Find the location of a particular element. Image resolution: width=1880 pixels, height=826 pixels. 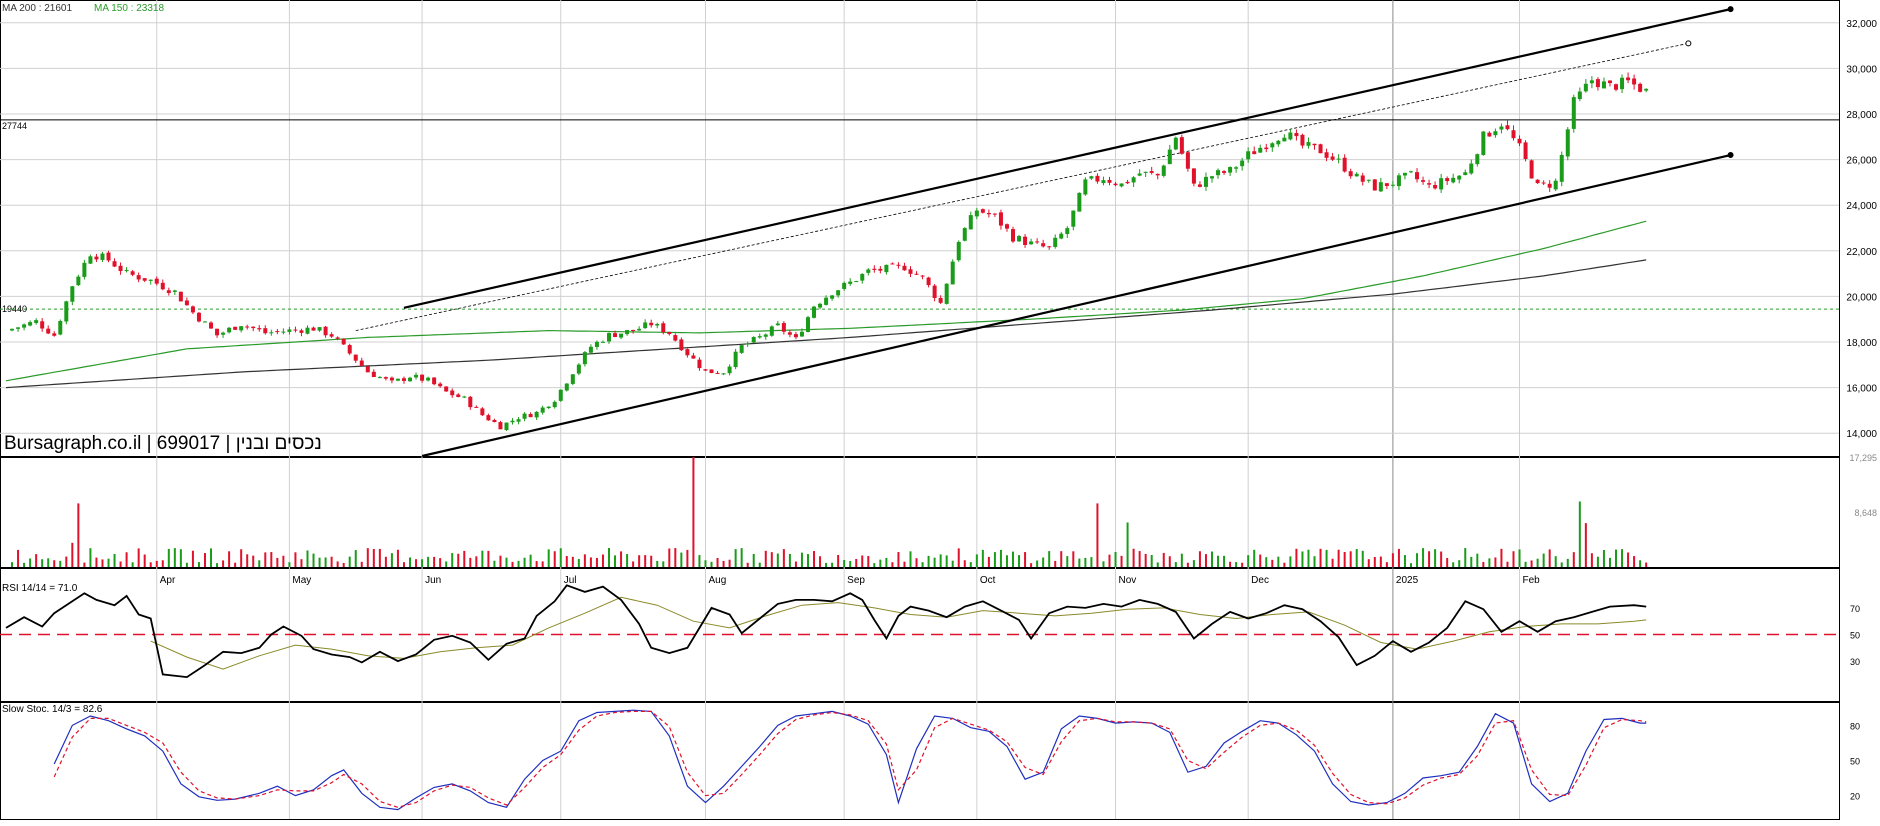

price-tick-label: 20,000 is located at coordinates (1861, 297).